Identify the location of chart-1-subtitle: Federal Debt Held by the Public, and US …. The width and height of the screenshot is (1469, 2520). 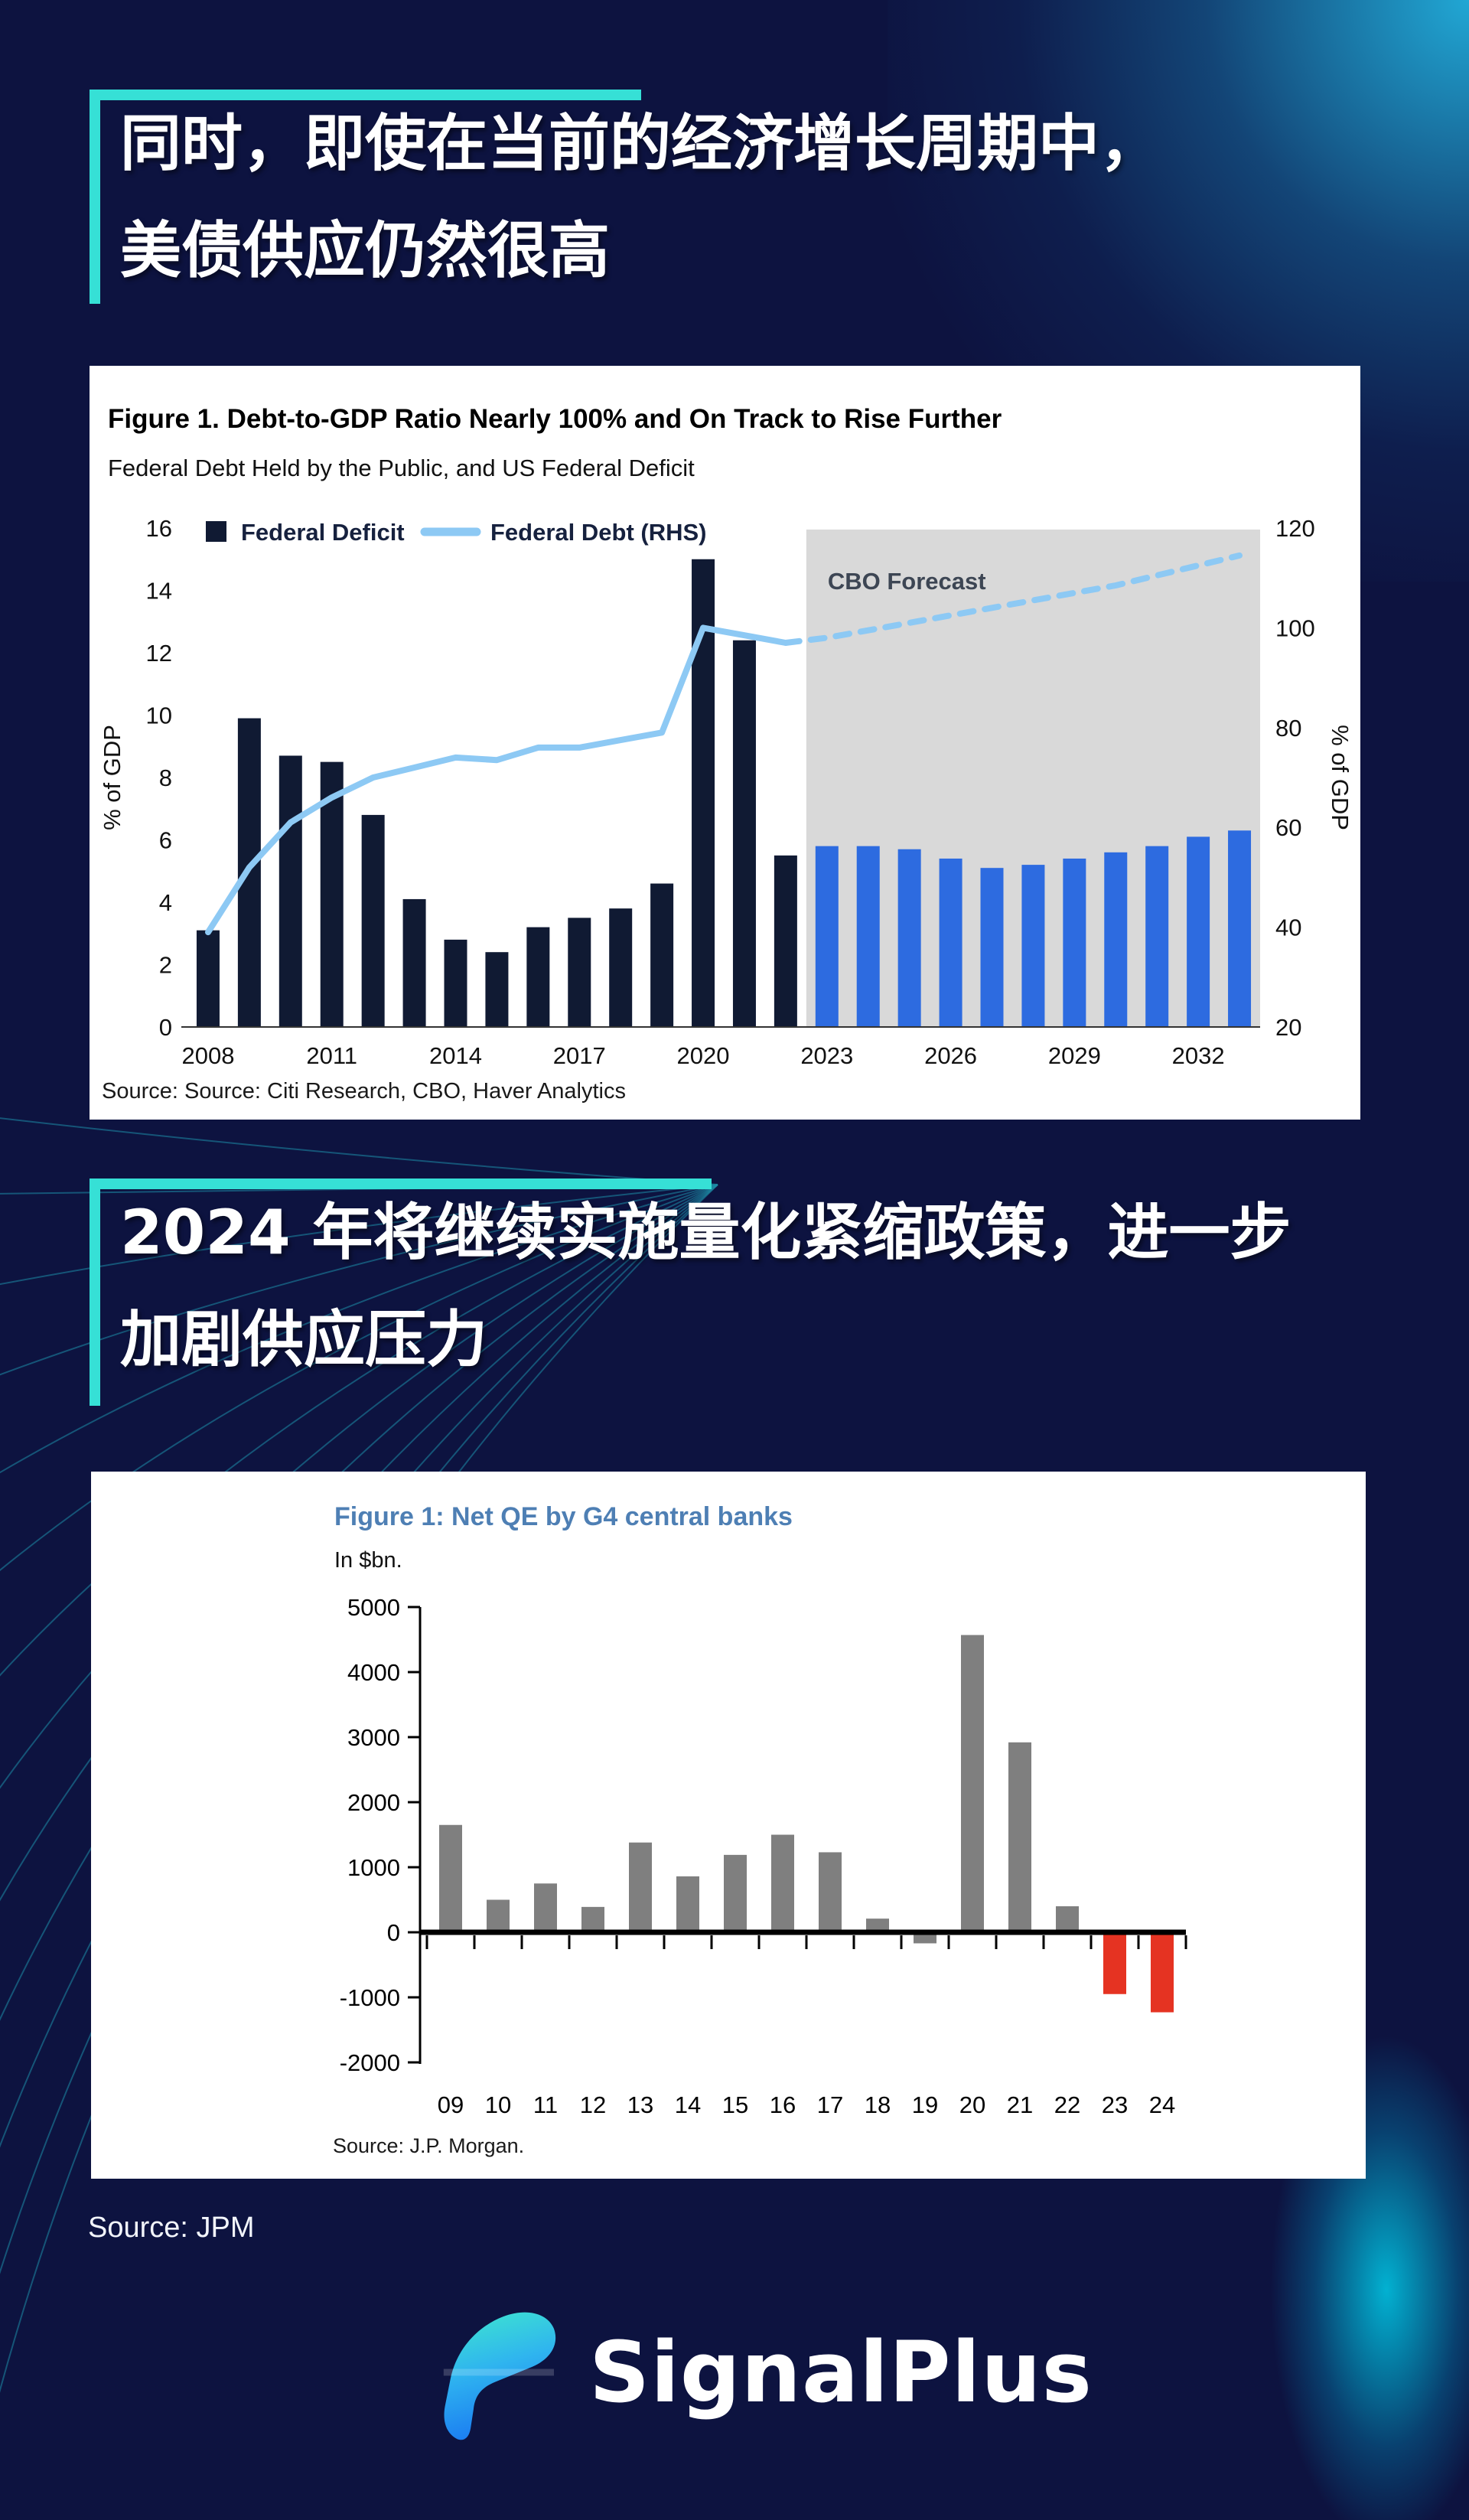
(402, 468).